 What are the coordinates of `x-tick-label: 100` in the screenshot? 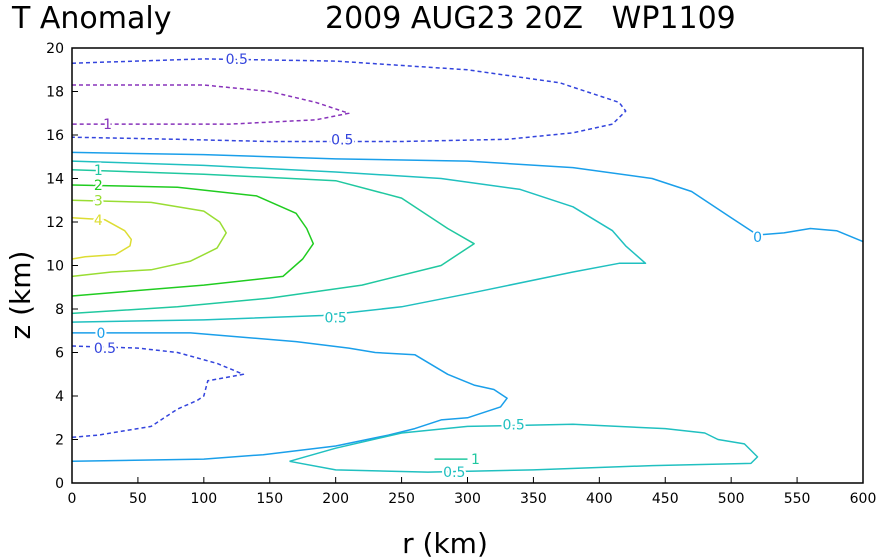 It's located at (203, 499).